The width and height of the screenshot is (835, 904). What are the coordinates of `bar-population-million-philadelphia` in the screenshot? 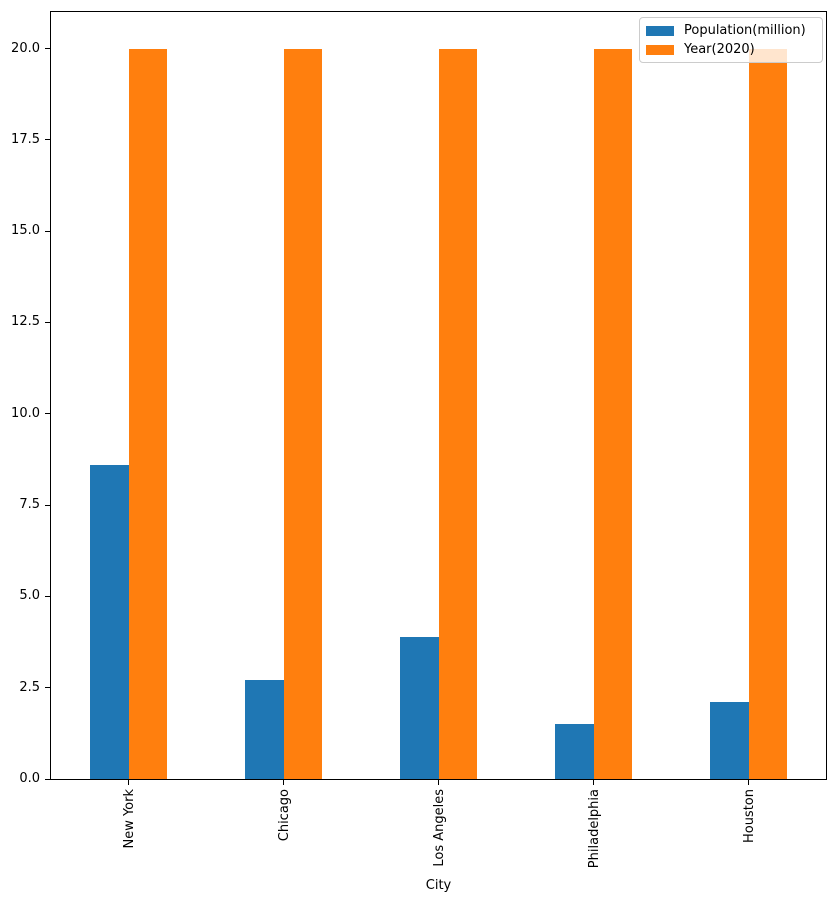 It's located at (574, 751).